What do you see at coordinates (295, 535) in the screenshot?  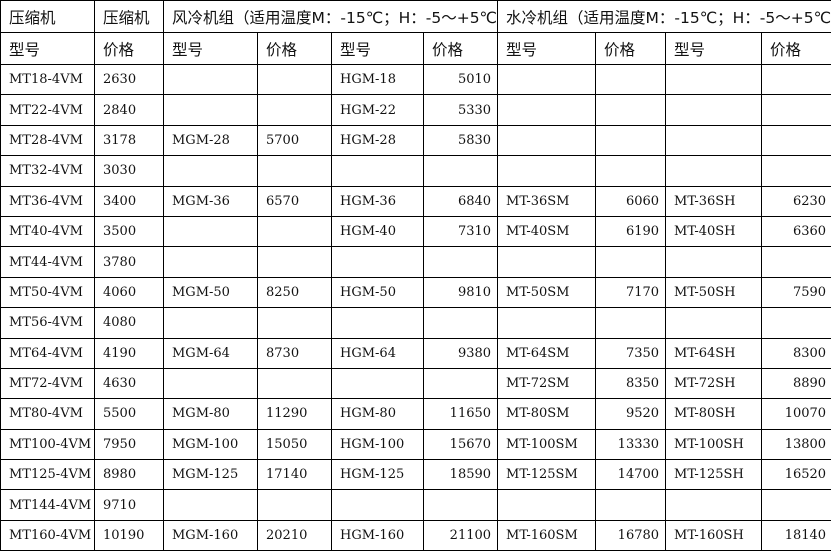 I see `price-cell: 20210` at bounding box center [295, 535].